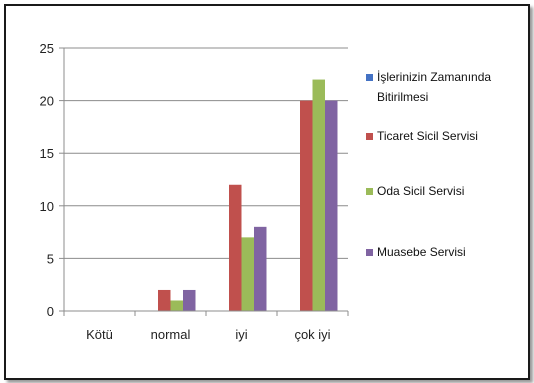 The height and width of the screenshot is (383, 534). I want to click on y-tick-label: 10, so click(47, 206).